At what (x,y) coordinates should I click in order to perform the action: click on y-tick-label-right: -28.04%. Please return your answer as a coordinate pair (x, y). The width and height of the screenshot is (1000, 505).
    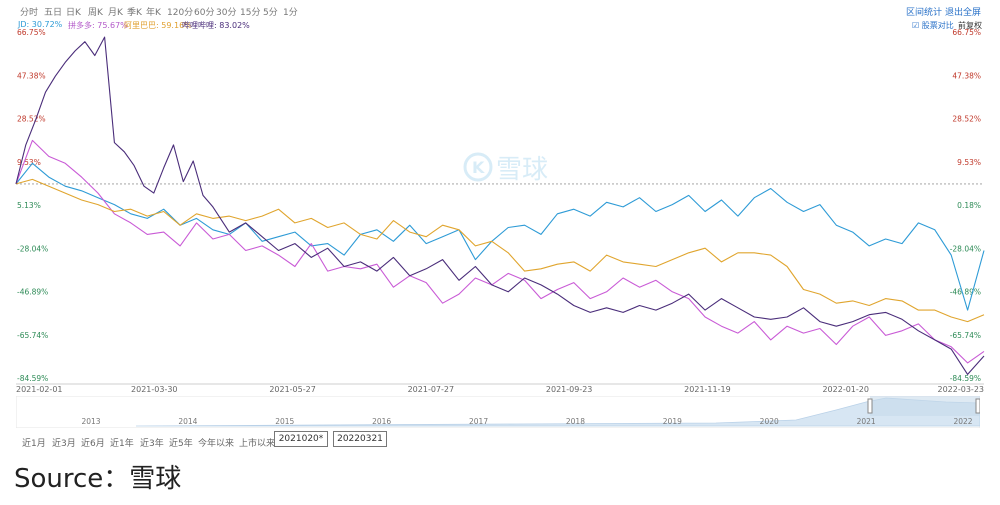
    Looking at the image, I should click on (965, 248).